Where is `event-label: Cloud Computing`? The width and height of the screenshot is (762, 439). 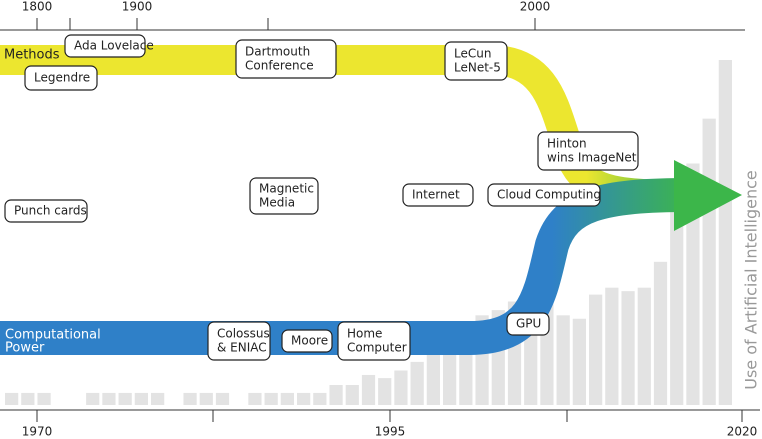
event-label: Cloud Computing is located at coordinates (549, 195).